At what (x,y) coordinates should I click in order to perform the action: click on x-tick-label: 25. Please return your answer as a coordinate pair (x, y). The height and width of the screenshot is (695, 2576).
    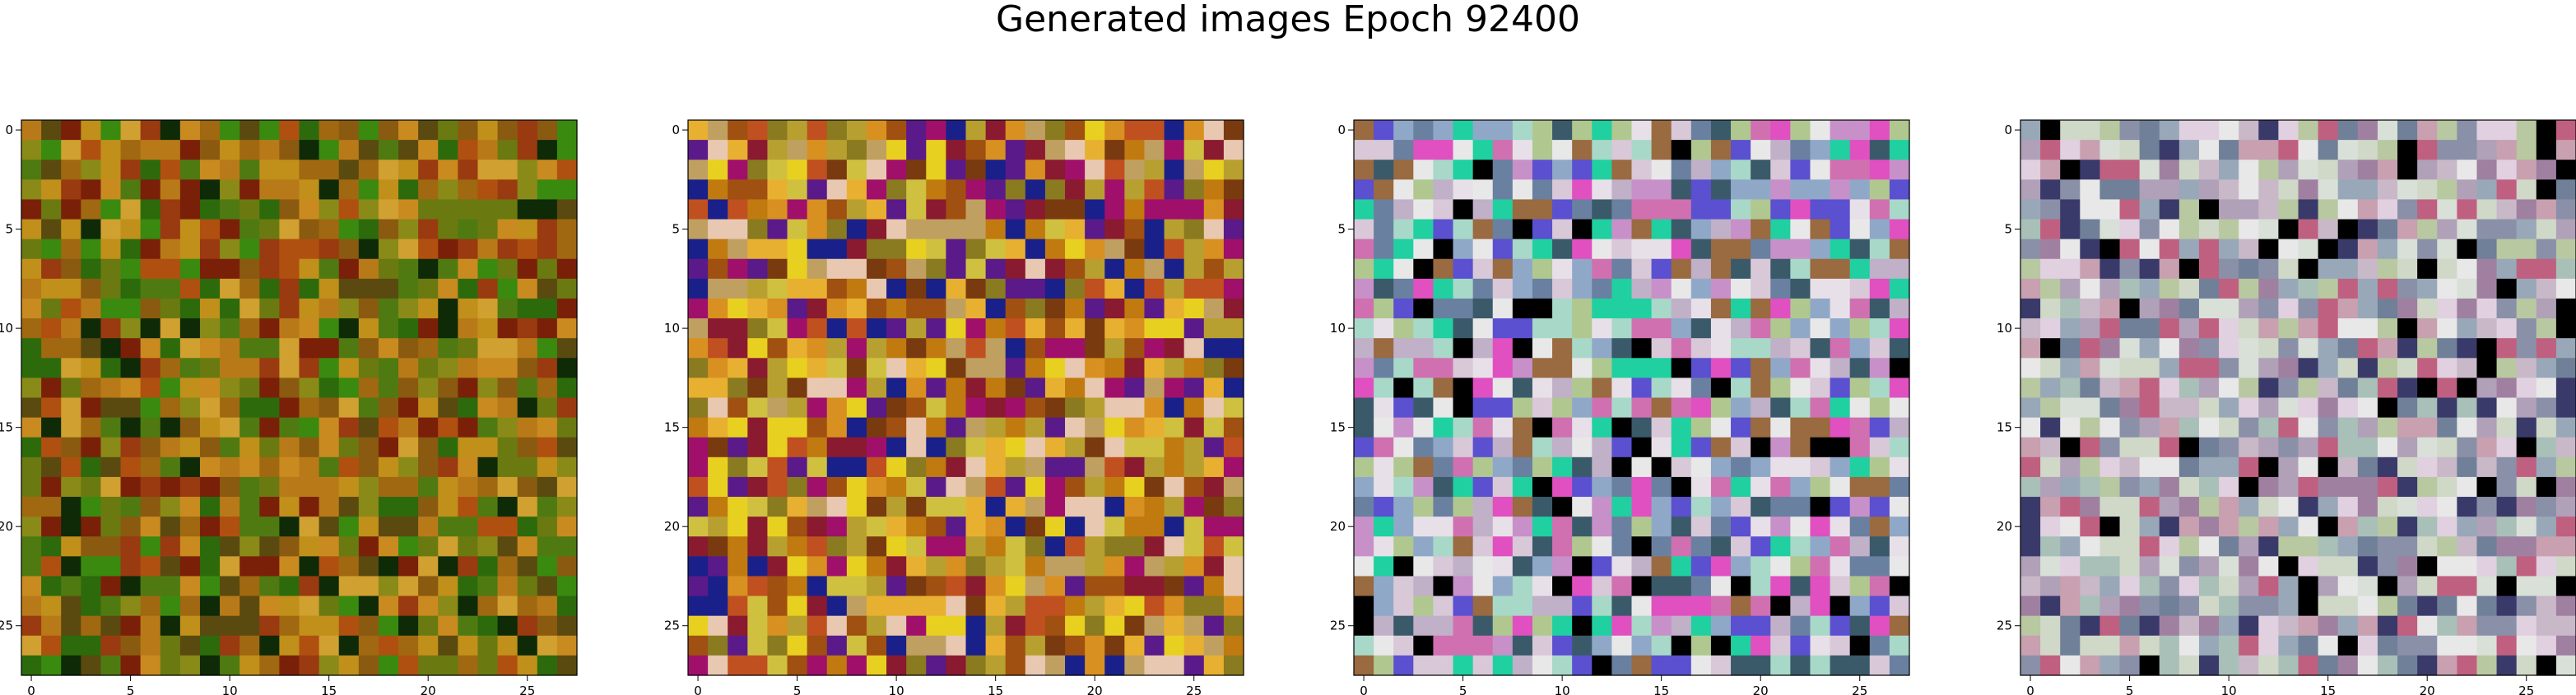
    Looking at the image, I should click on (2526, 689).